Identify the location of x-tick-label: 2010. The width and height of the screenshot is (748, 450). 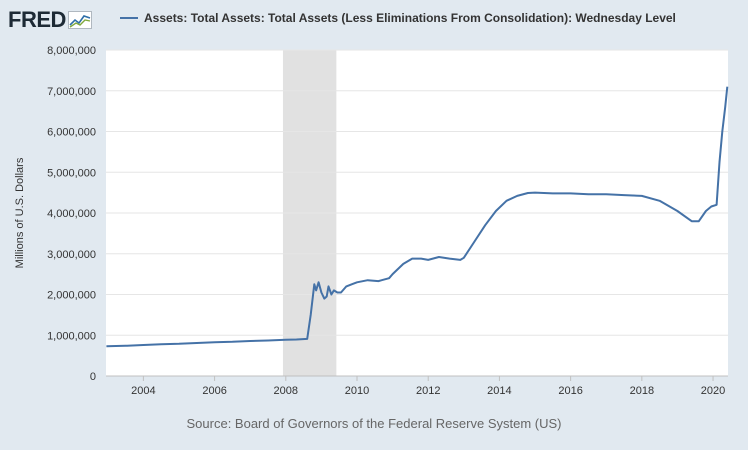
(357, 391).